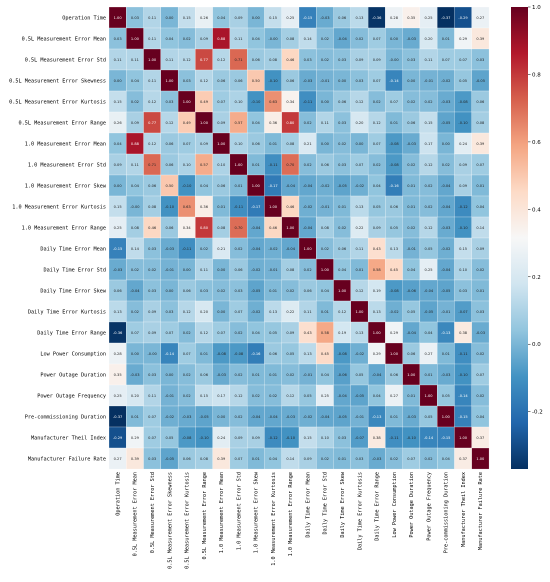 This screenshot has height=582, width=550. I want to click on cell-value-label: 0.46, so click(290, 207).